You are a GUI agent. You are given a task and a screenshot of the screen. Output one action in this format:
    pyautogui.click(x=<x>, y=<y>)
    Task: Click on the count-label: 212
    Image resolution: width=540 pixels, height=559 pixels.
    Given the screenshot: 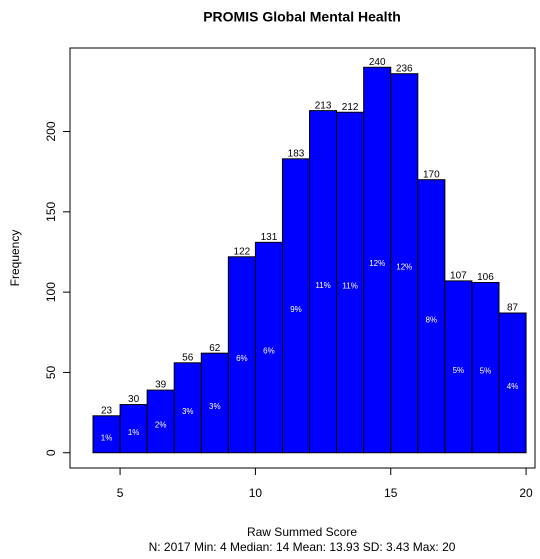 What is the action you would take?
    pyautogui.click(x=350, y=107)
    